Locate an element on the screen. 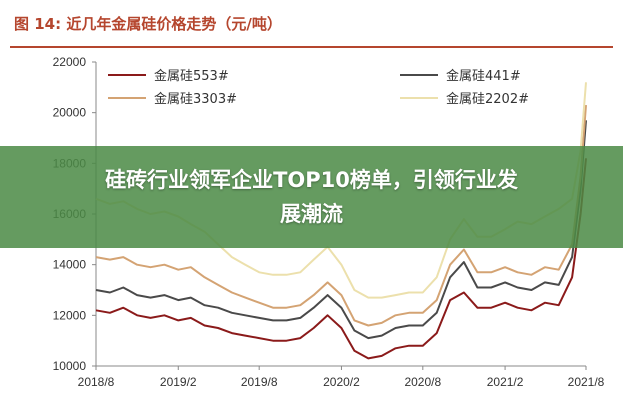 Image resolution: width=623 pixels, height=400 pixels. x-tick-label: 2019/2 is located at coordinates (178, 382).